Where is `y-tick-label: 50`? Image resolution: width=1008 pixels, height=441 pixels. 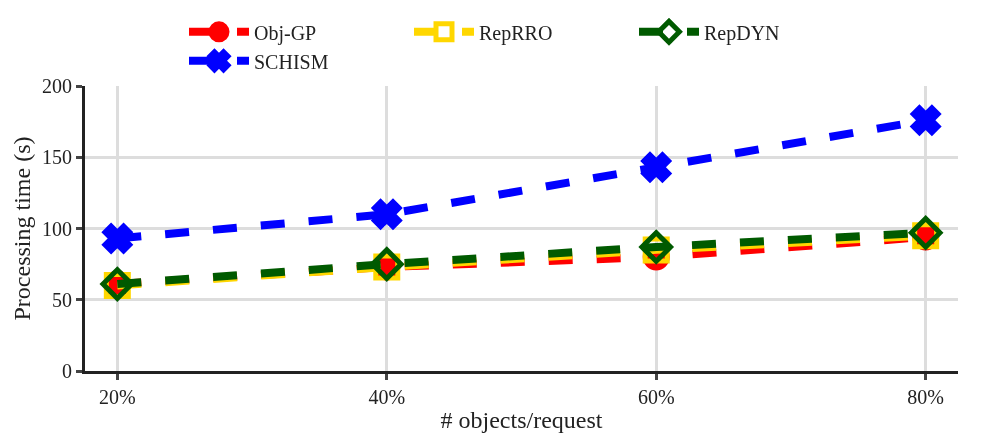
y-tick-label: 50 is located at coordinates (62, 299).